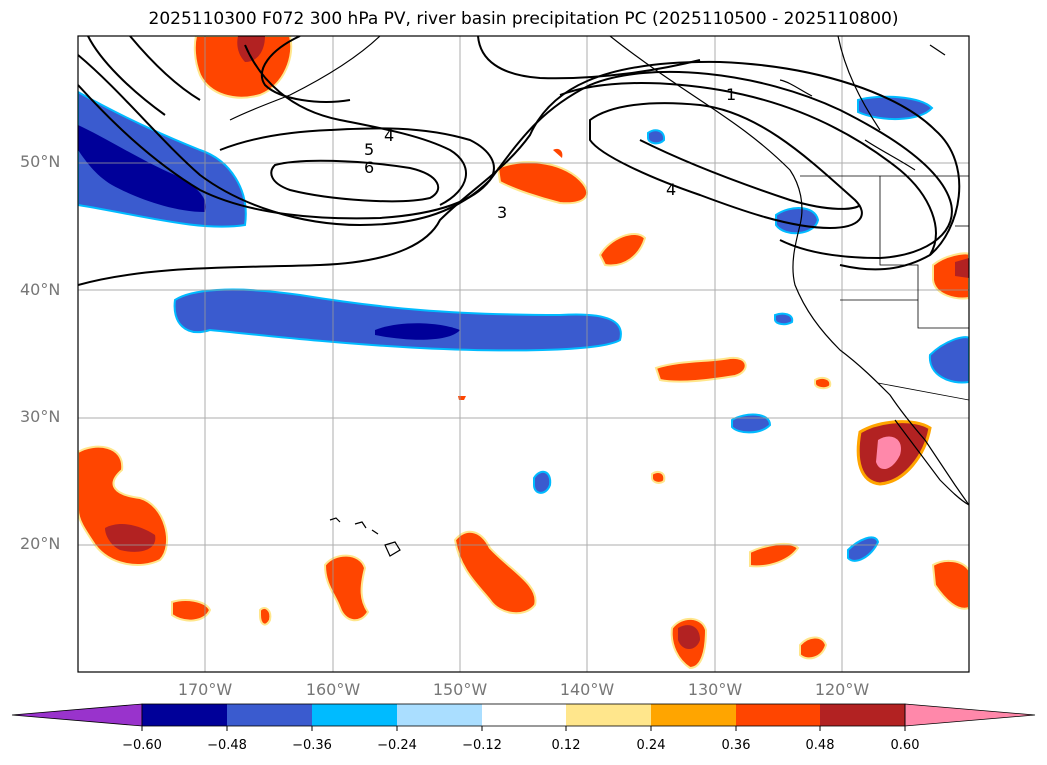 The width and height of the screenshot is (1047, 765). Describe the element at coordinates (397, 745) in the screenshot. I see `colorbar-tick-label: −0.24` at that location.